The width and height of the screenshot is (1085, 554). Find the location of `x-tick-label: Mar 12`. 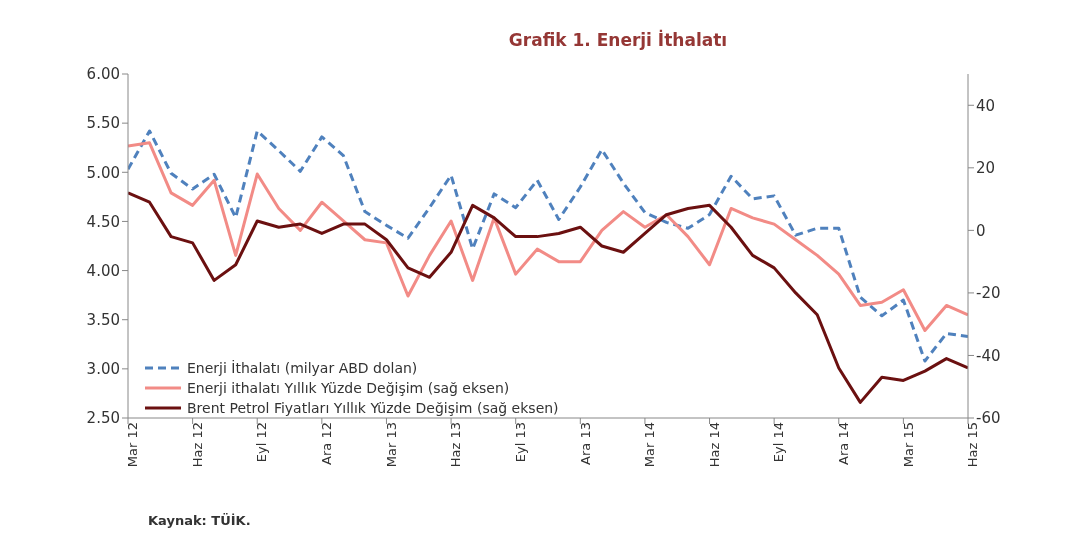

x-tick-label: Mar 12 is located at coordinates (133, 445).